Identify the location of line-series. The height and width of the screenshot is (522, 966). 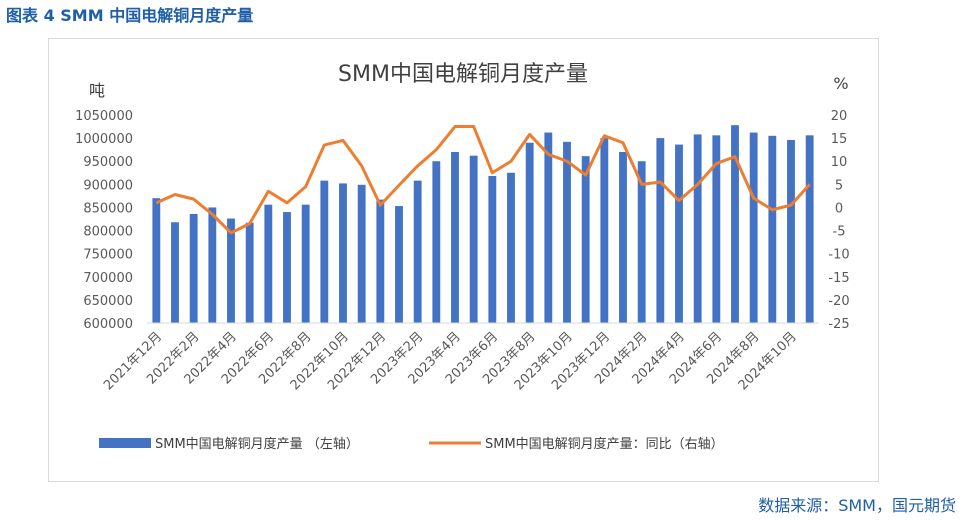
(483, 180).